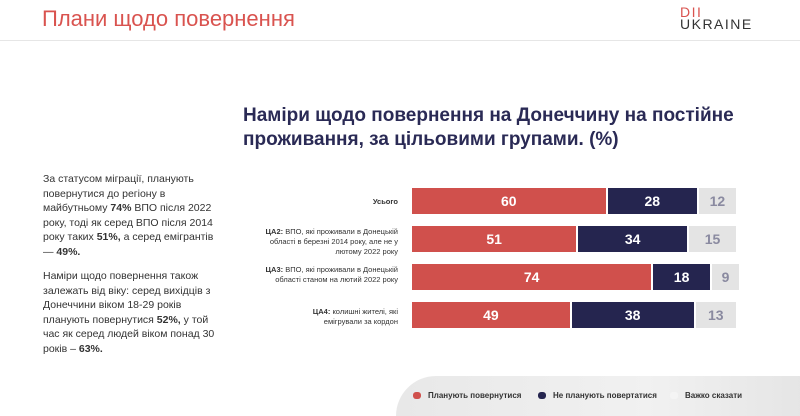 Image resolution: width=800 pixels, height=416 pixels. Describe the element at coordinates (652, 201) in the screenshot. I see `bar-not-return: 28` at that location.